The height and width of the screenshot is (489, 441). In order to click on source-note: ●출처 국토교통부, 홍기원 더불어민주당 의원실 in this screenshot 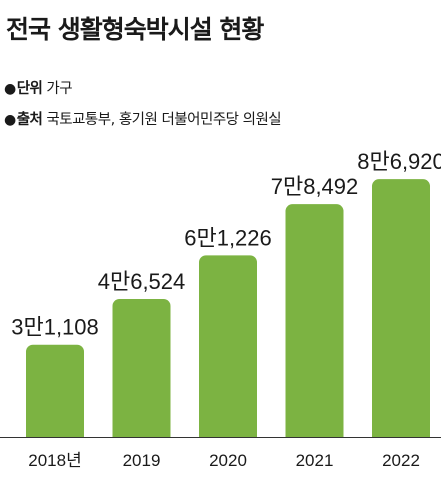, I will do `click(143, 118)`.